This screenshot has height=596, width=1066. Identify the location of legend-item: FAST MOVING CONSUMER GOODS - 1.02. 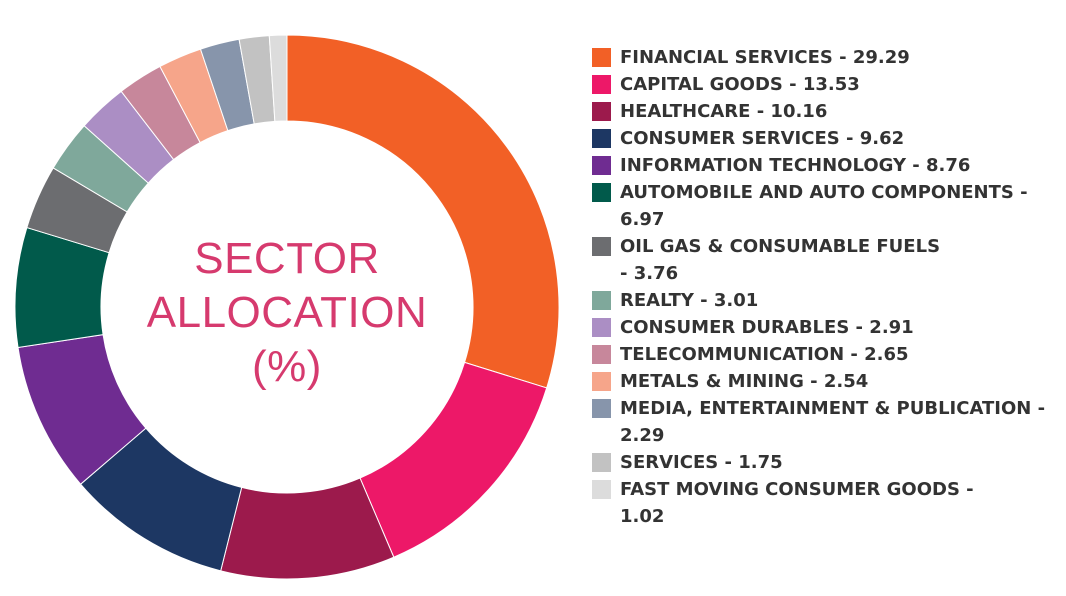
(827, 503).